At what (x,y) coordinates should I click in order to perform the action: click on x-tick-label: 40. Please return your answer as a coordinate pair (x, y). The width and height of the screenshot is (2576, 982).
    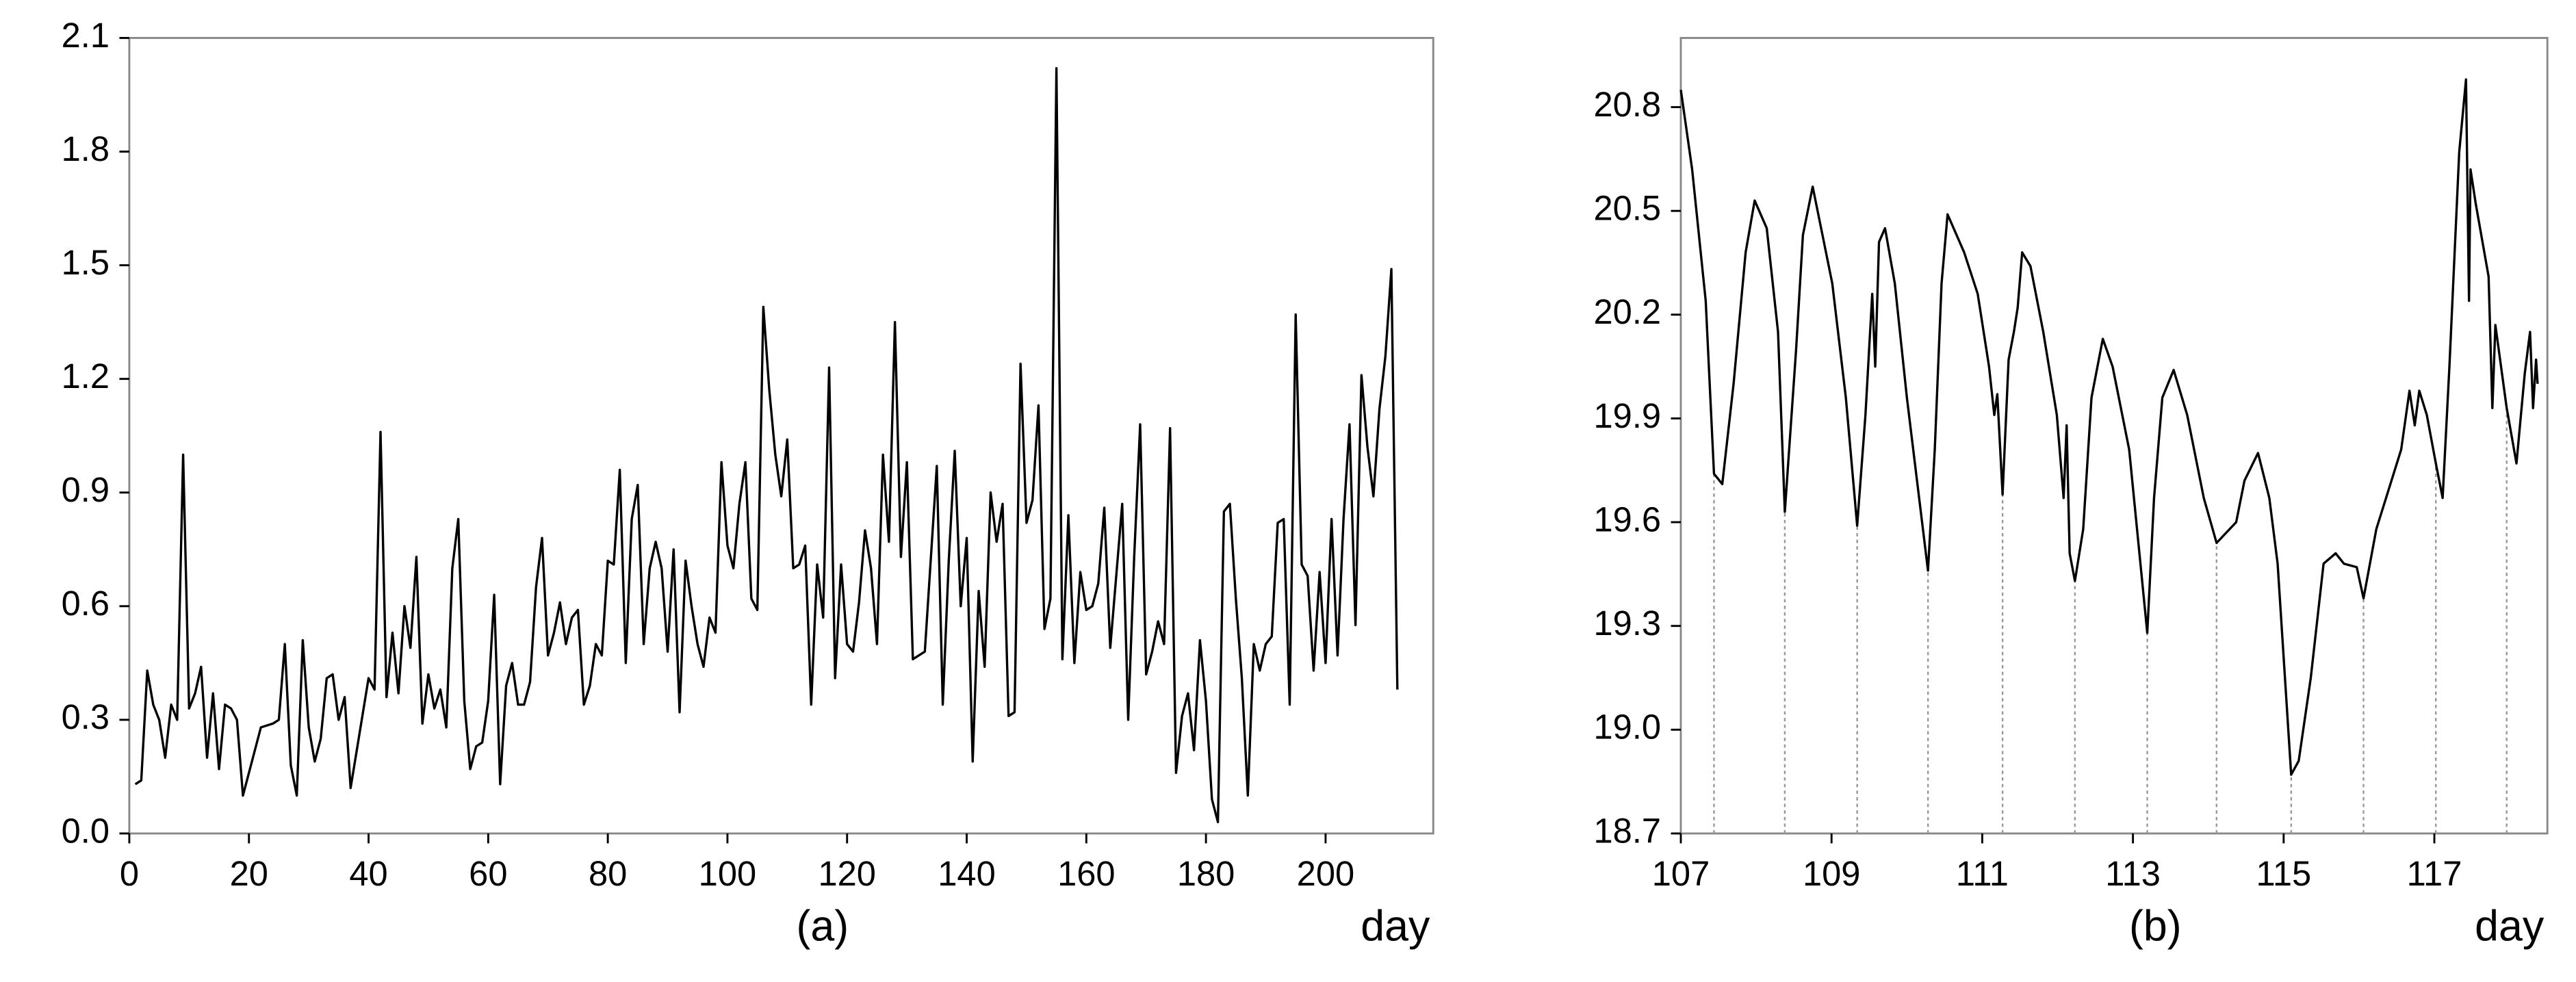
    Looking at the image, I should click on (368, 873).